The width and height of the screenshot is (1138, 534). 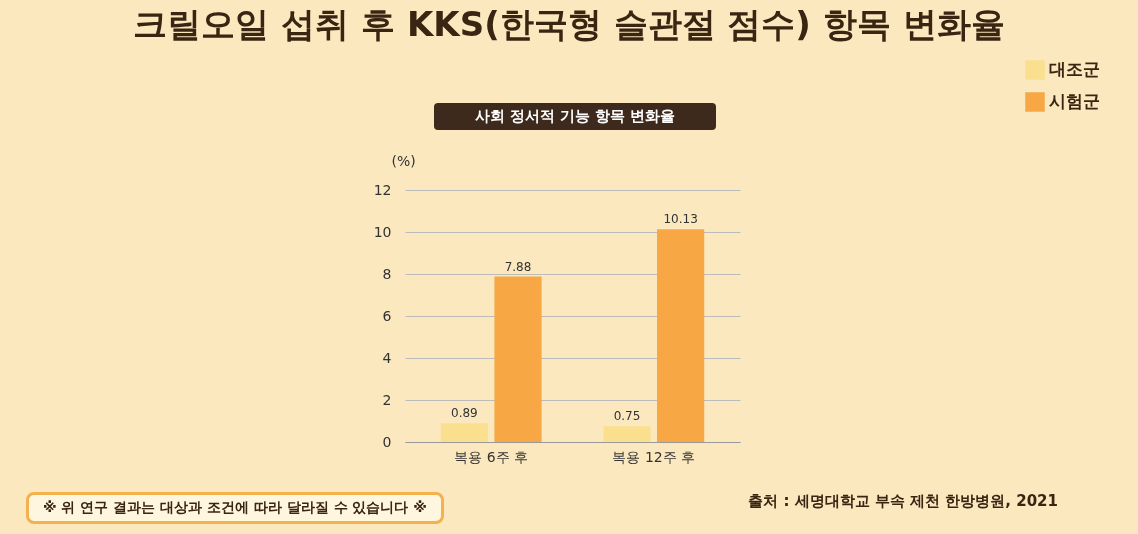 What do you see at coordinates (387, 441) in the screenshot?
I see `y-tick-label: 0` at bounding box center [387, 441].